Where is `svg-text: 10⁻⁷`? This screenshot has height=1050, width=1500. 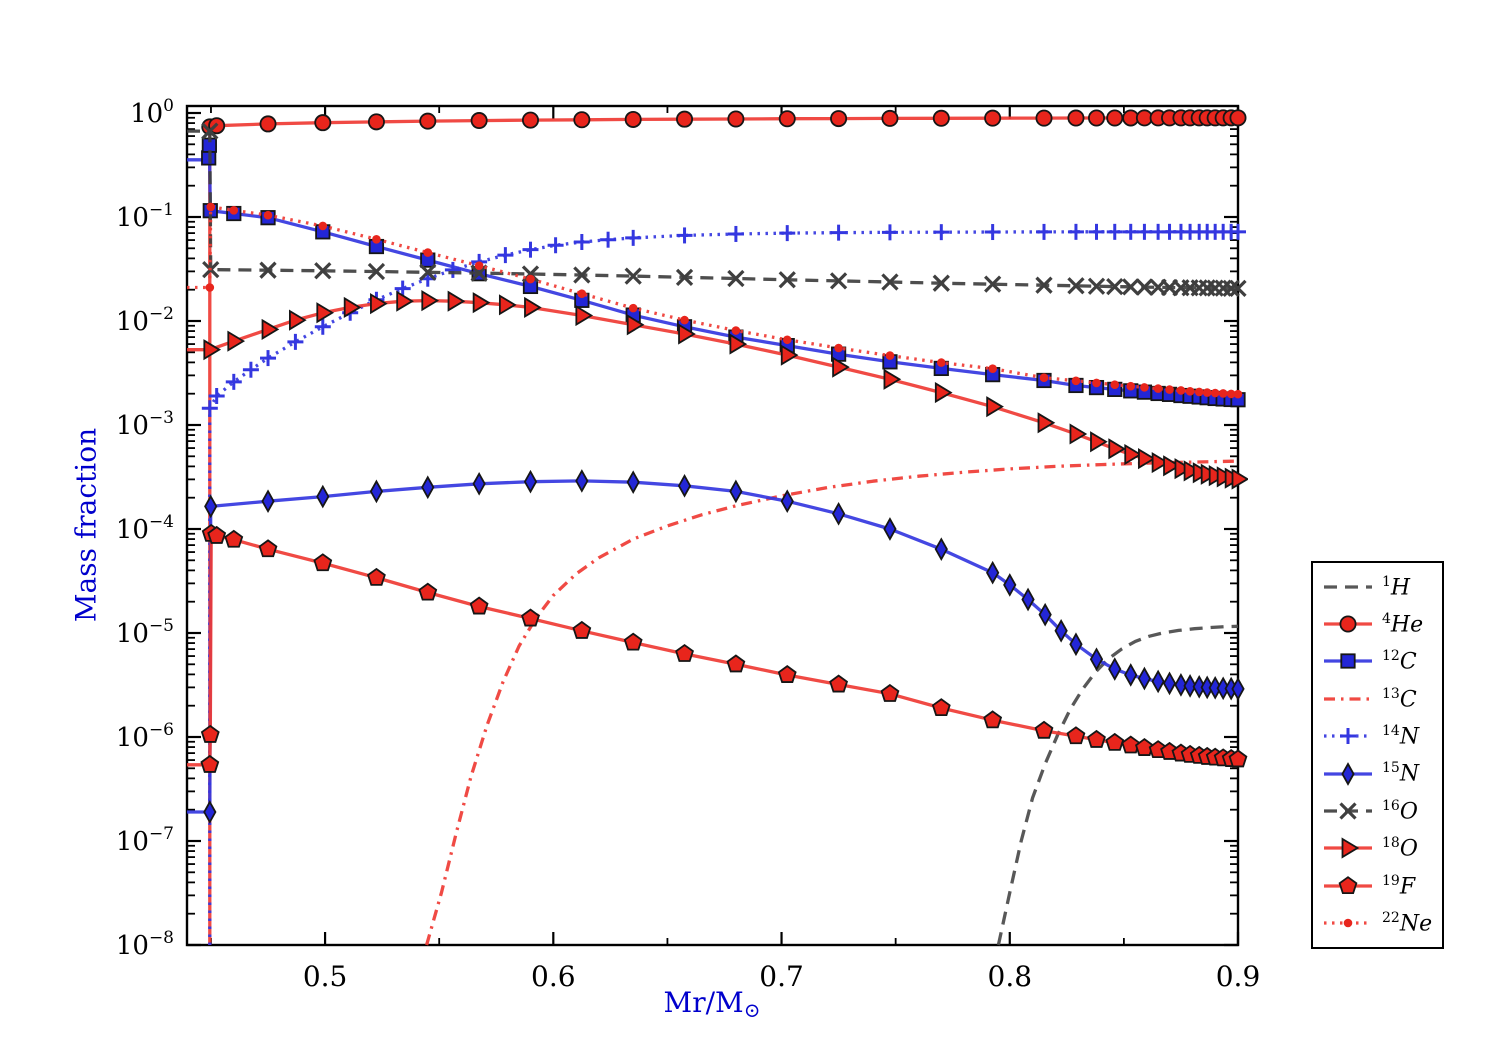
svg-text: 10⁻⁷ is located at coordinates (145, 840).